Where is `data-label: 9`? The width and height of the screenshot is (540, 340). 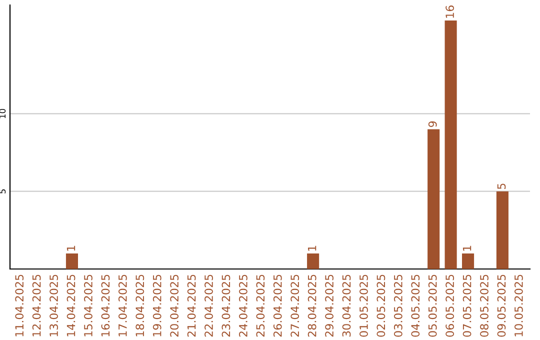
data-label: 9 is located at coordinates (432, 124).